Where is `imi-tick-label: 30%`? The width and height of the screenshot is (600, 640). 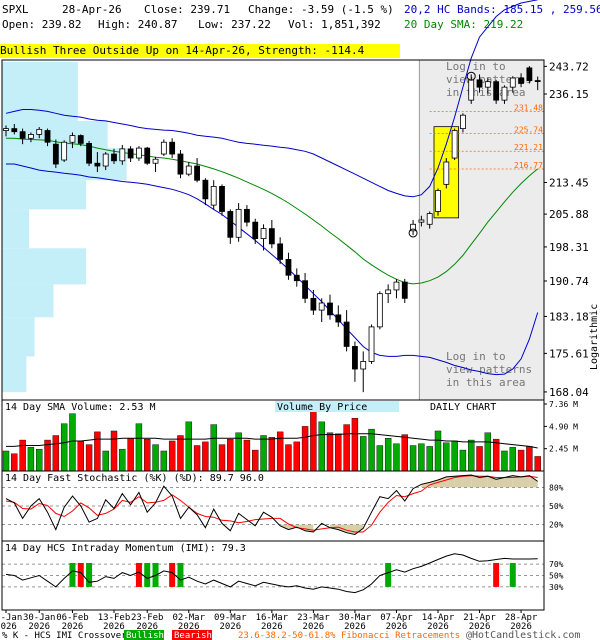 imi-tick-label: 30% is located at coordinates (556, 587).